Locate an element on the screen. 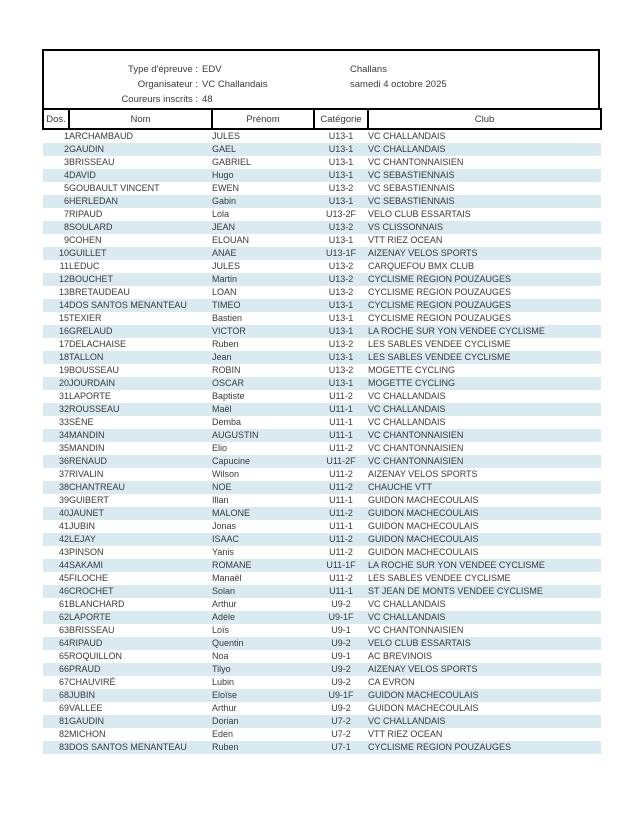 The width and height of the screenshot is (643, 831). cell-categorie: U13-1F is located at coordinates (340, 253).